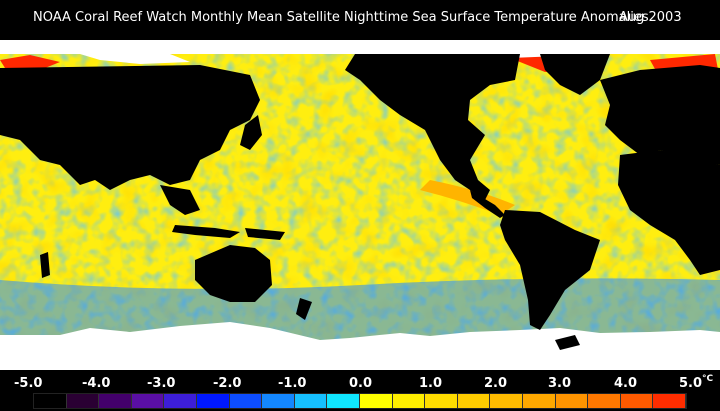  What do you see at coordinates (496, 383) in the screenshot?
I see `tick-label: 2.0` at bounding box center [496, 383].